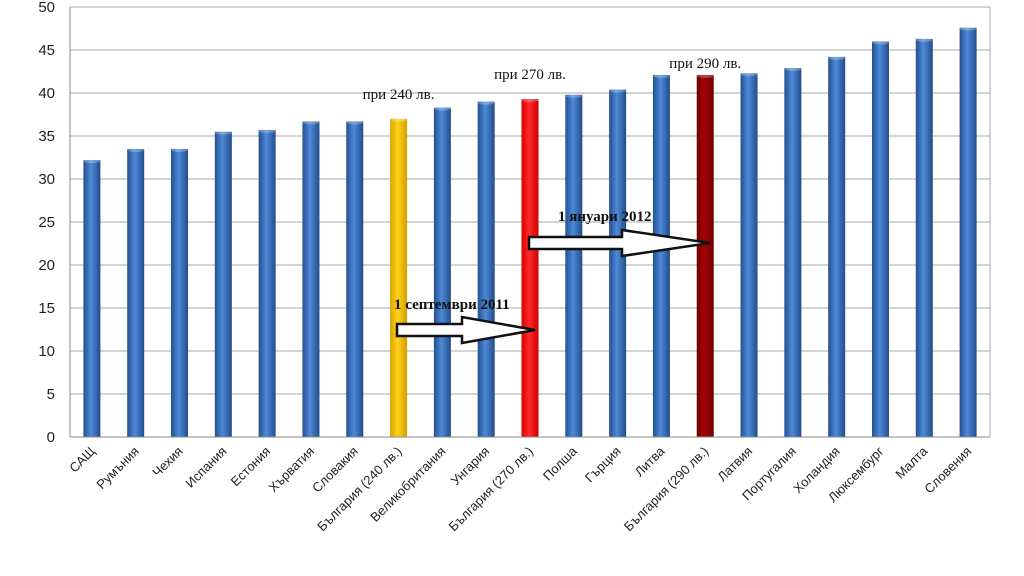 The image size is (1024, 576). What do you see at coordinates (603, 465) in the screenshot?
I see `x-tick-label: Гърция` at bounding box center [603, 465].